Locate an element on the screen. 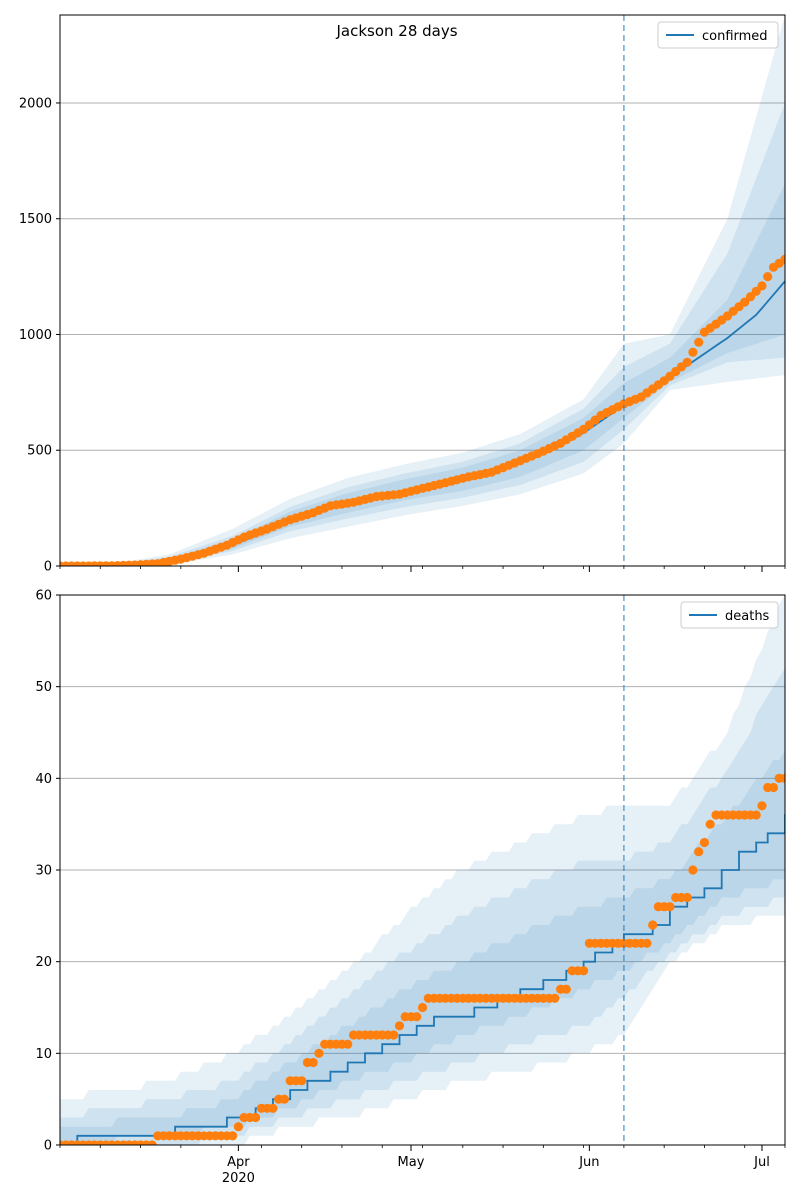  figure-title: Jackson 28 days is located at coordinates (396, 31).